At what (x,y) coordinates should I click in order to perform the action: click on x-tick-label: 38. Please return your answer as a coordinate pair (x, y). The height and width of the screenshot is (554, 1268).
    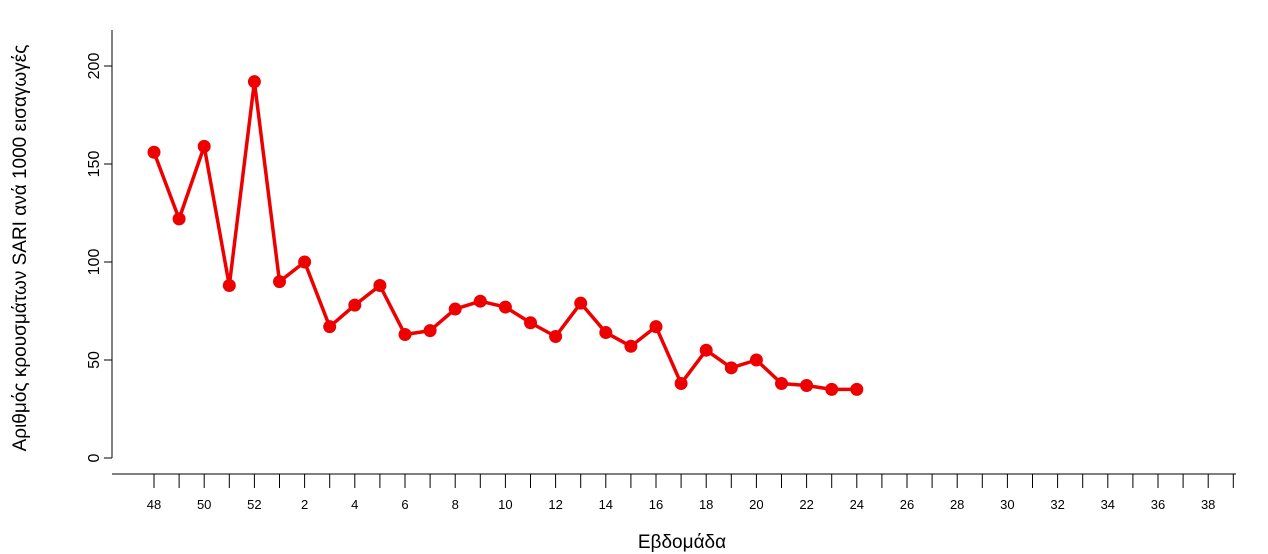
    Looking at the image, I should click on (1208, 504).